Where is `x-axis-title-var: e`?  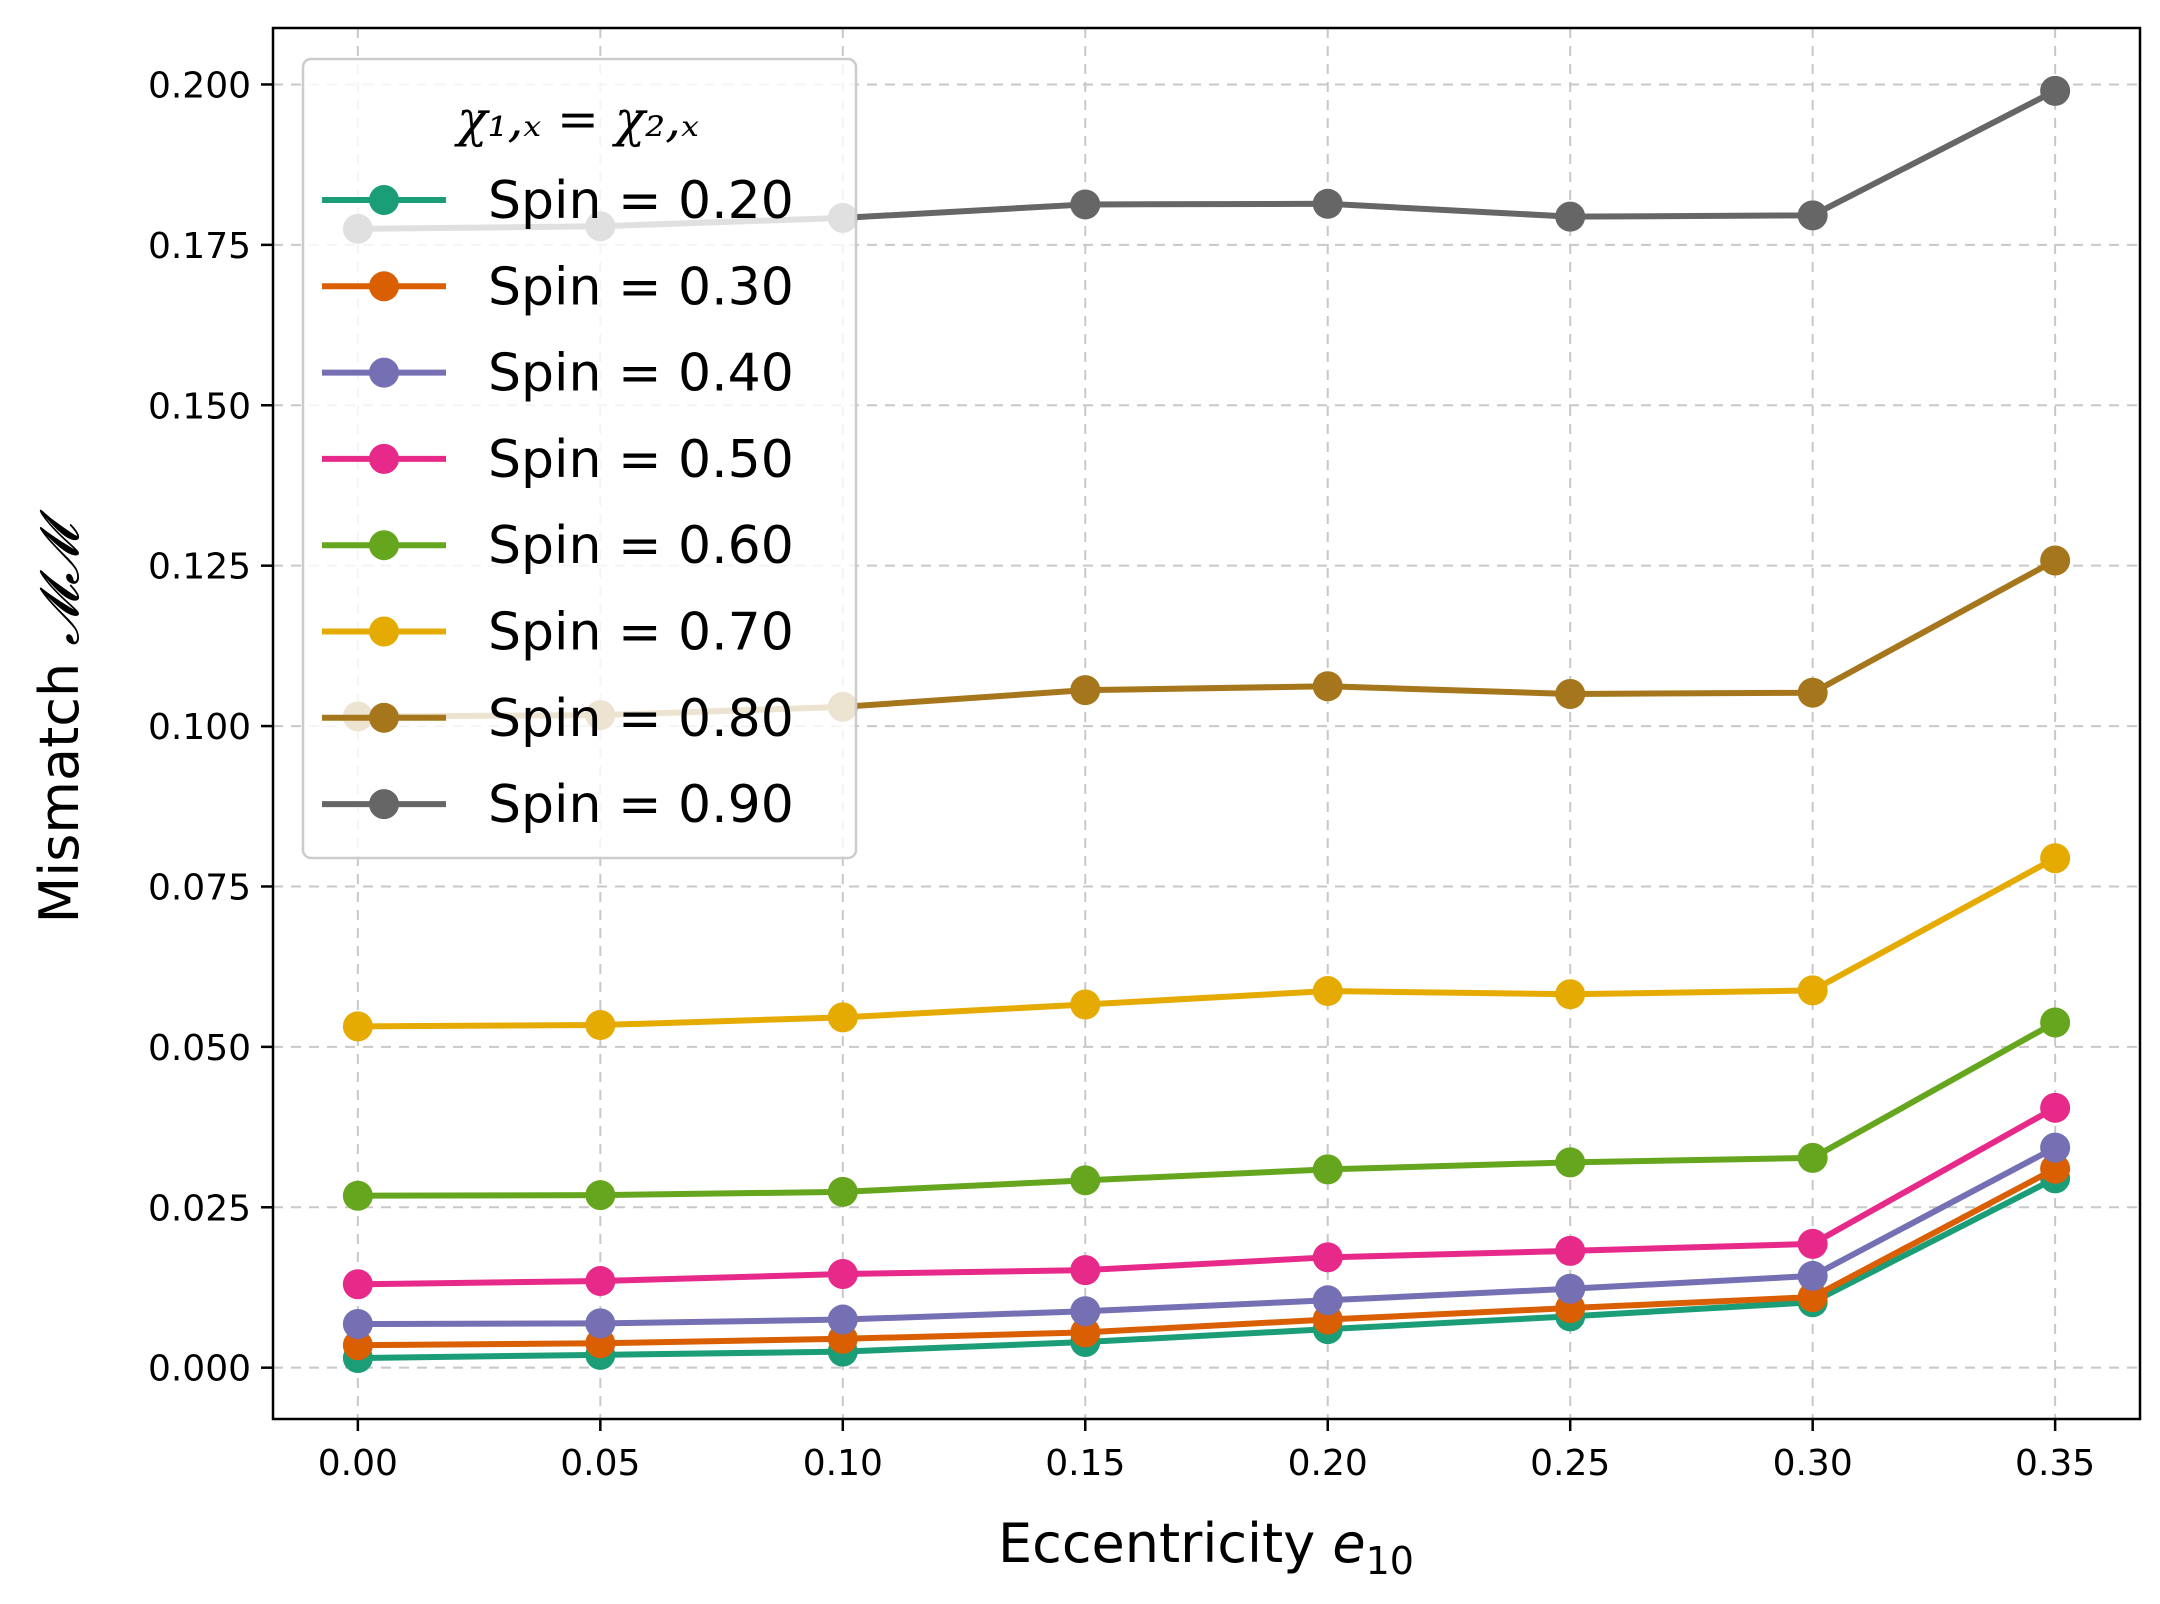
x-axis-title-var: e is located at coordinates (1348, 1543).